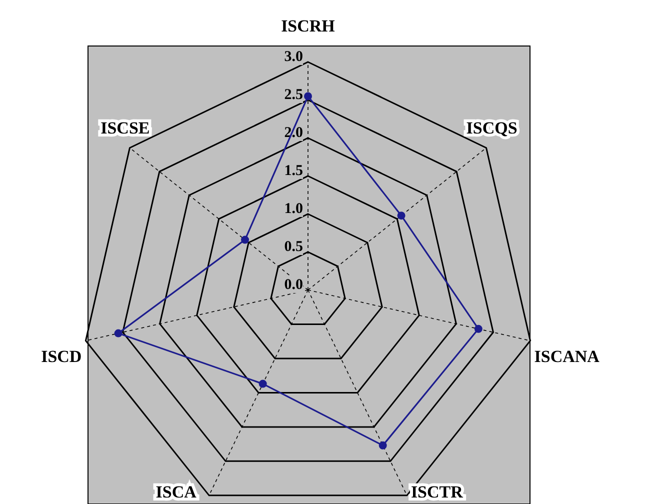 The width and height of the screenshot is (646, 504). What do you see at coordinates (437, 492) in the screenshot?
I see `spoke-label: ISCTR` at bounding box center [437, 492].